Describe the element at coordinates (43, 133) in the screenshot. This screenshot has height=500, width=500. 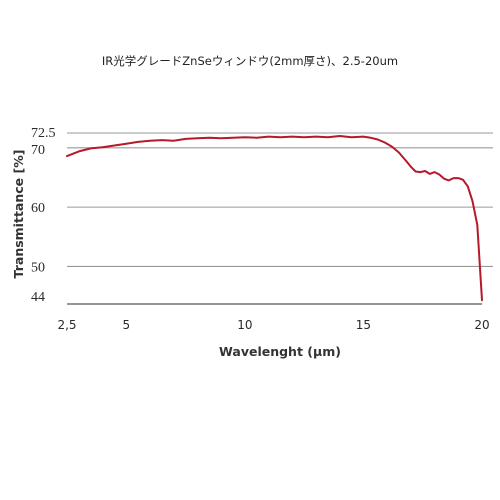
I see `y-tick-label: 72.5` at that location.